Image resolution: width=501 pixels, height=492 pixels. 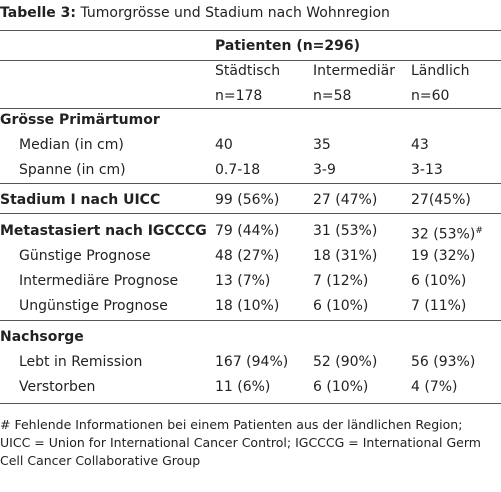 I want to click on cell: 7 (11%), so click(x=439, y=306).